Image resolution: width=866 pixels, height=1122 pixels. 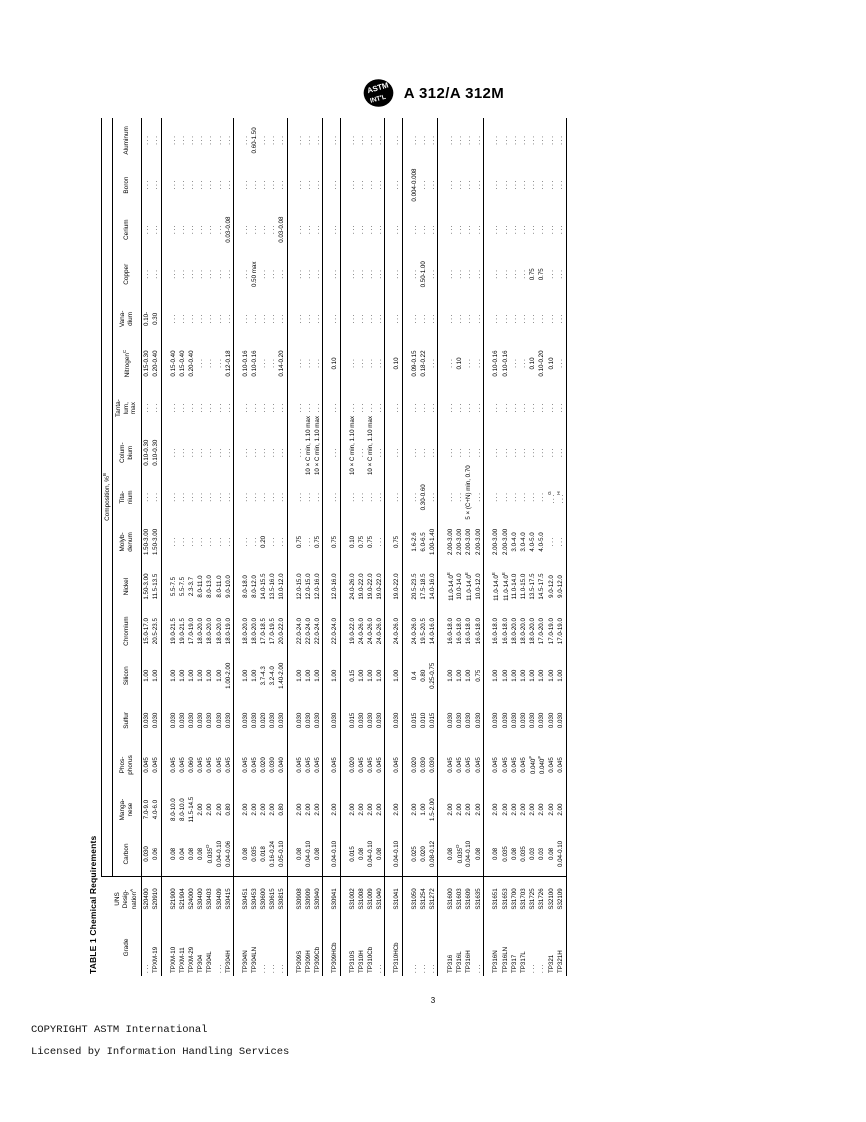 I want to click on cell-grade: TP317L, so click(x=523, y=962).